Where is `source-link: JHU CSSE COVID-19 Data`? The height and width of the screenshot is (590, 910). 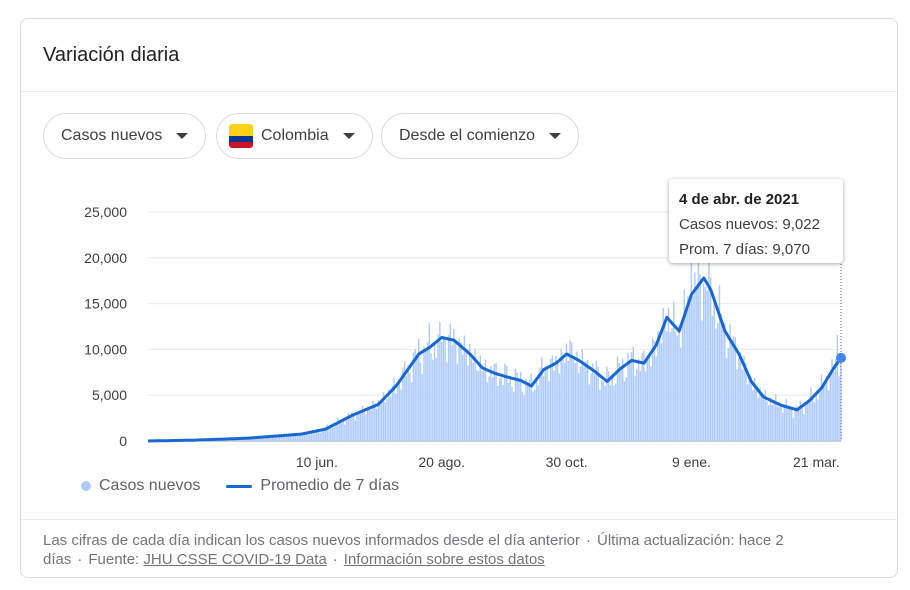 source-link: JHU CSSE COVID-19 Data is located at coordinates (235, 559).